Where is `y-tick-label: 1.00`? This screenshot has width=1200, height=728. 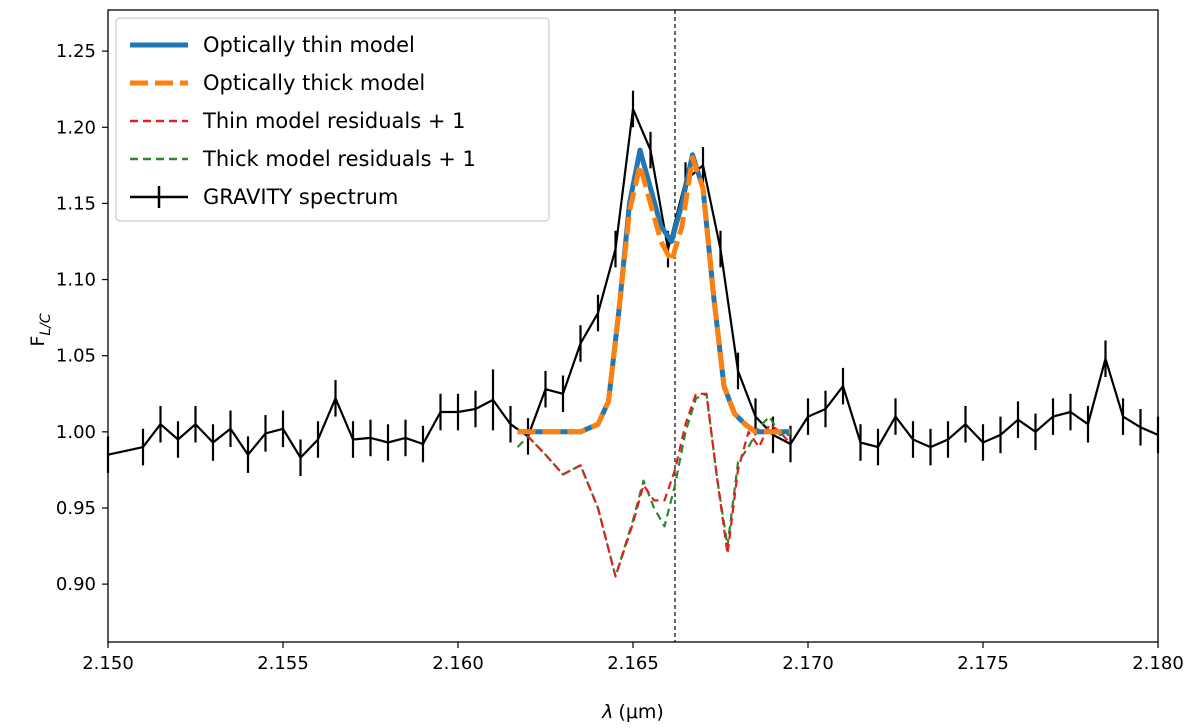 y-tick-label: 1.00 is located at coordinates (76, 432).